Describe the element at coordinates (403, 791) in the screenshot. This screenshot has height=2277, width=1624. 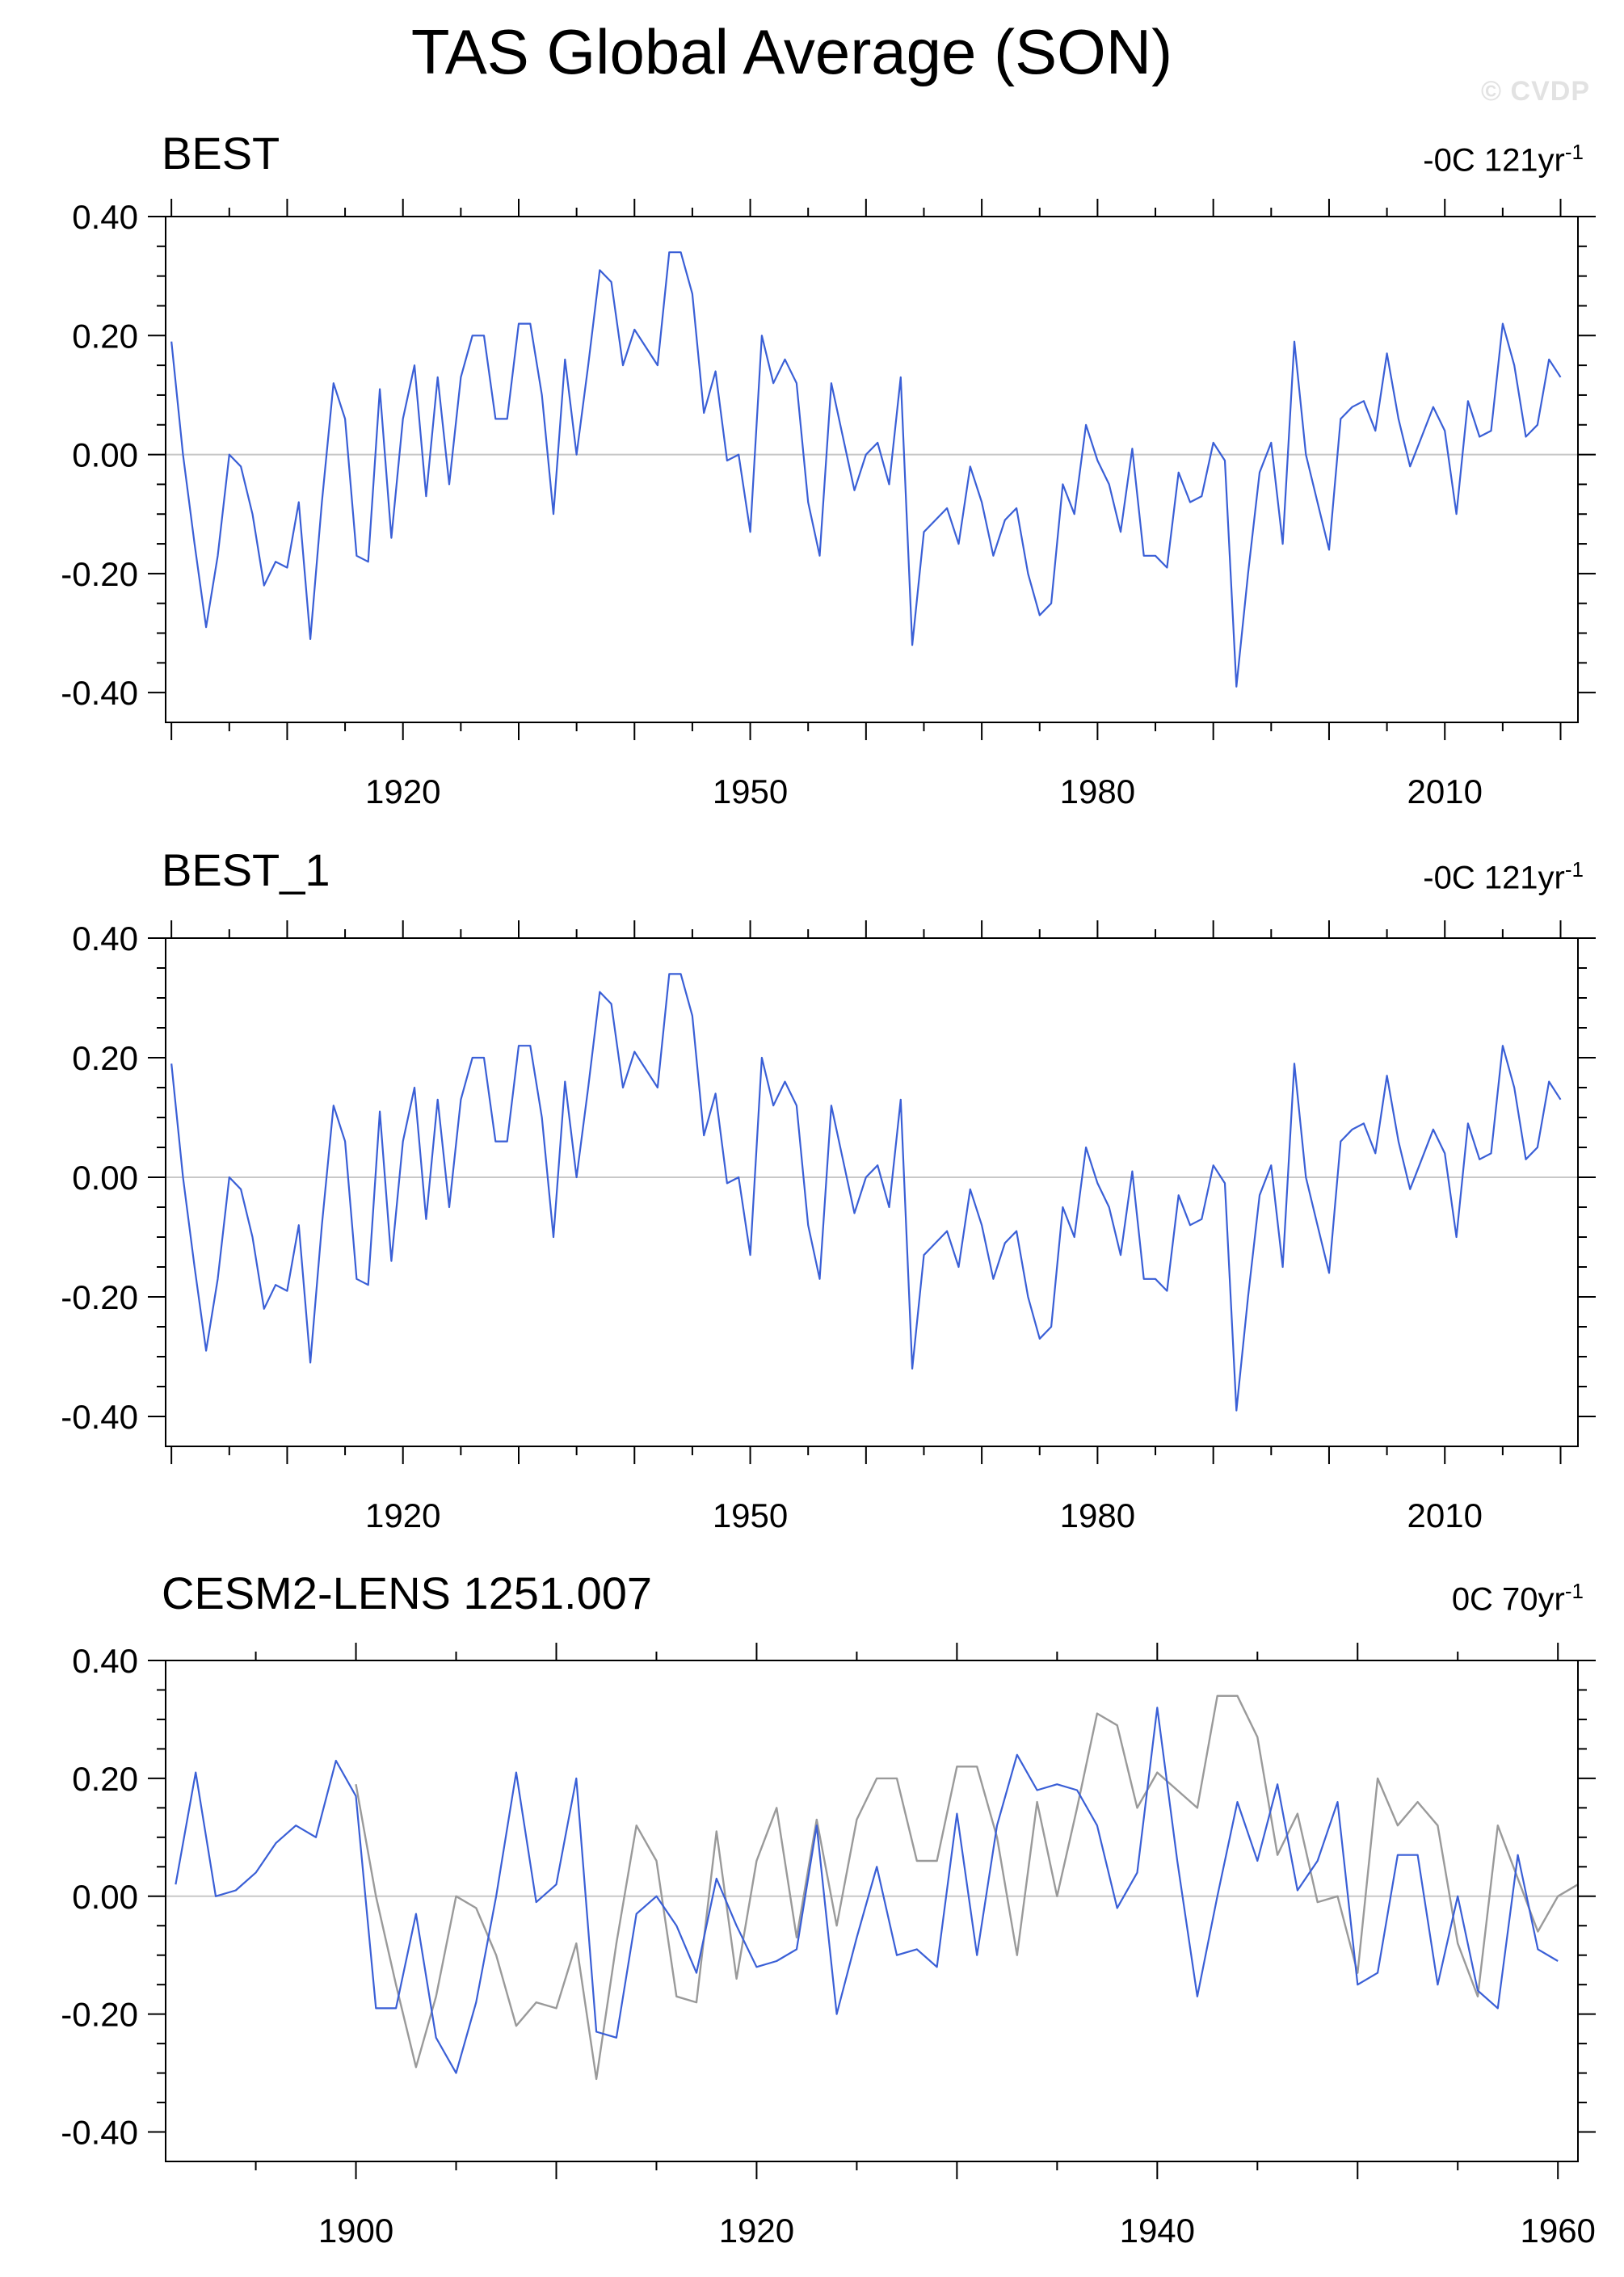
I see `panel-1-x-tick-label: 1920` at that location.